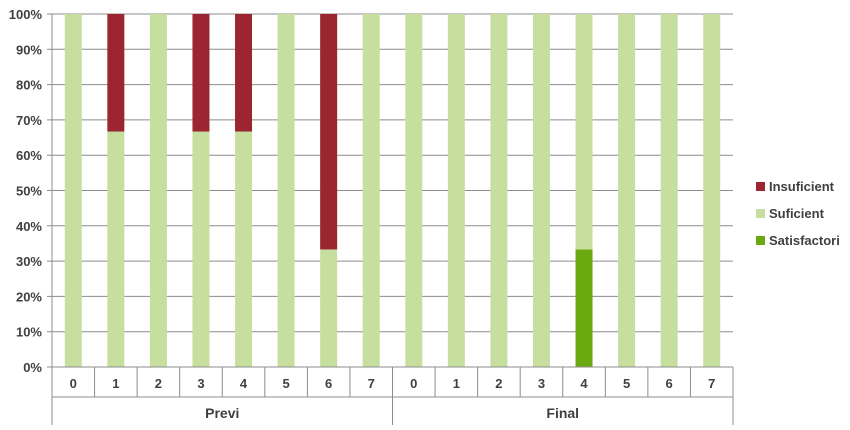 This screenshot has width=850, height=430. What do you see at coordinates (32, 367) in the screenshot?
I see `y-tick-label: 0%` at bounding box center [32, 367].